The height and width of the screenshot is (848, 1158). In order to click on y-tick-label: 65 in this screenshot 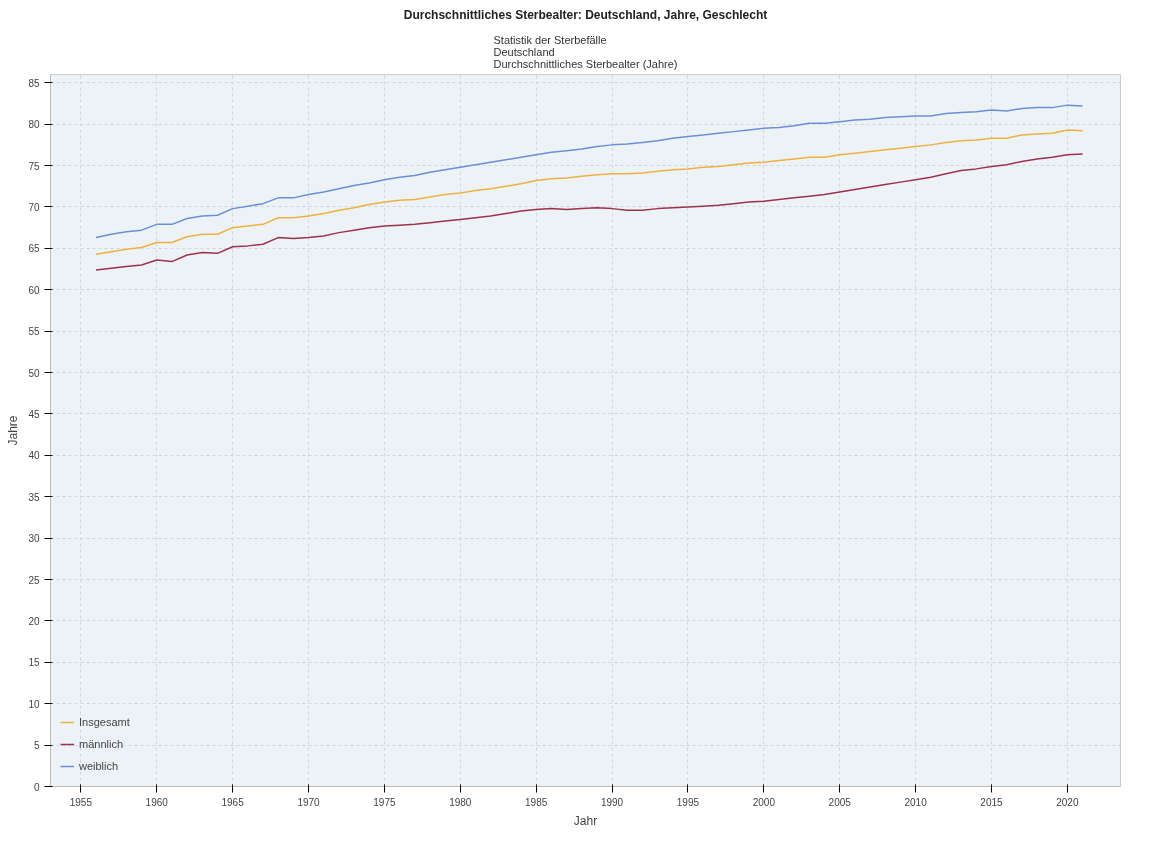, I will do `click(34, 249)`.